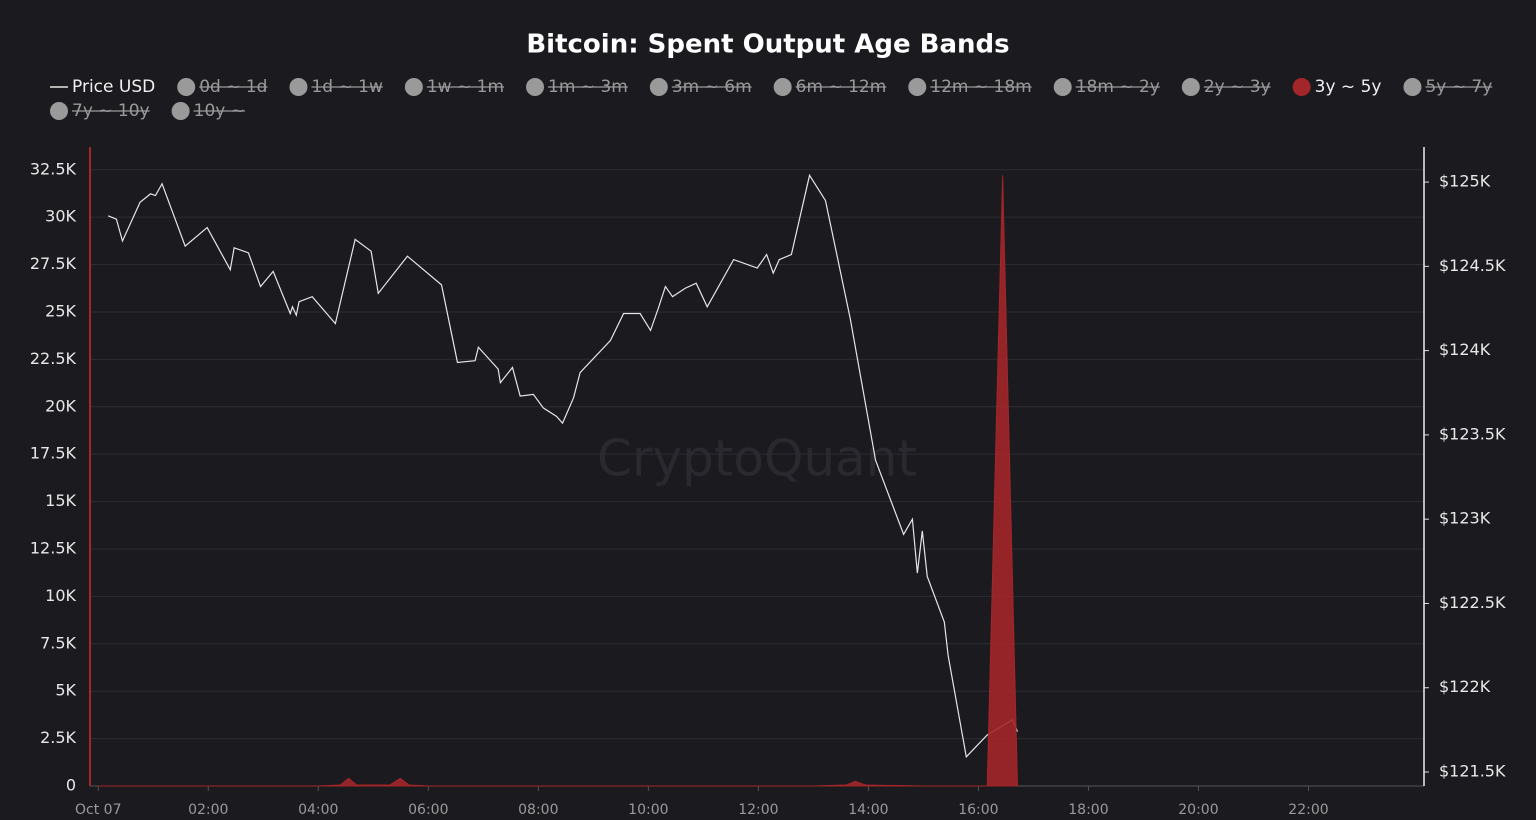  What do you see at coordinates (1465, 518) in the screenshot?
I see `y2-tick-label: $123K` at bounding box center [1465, 518].